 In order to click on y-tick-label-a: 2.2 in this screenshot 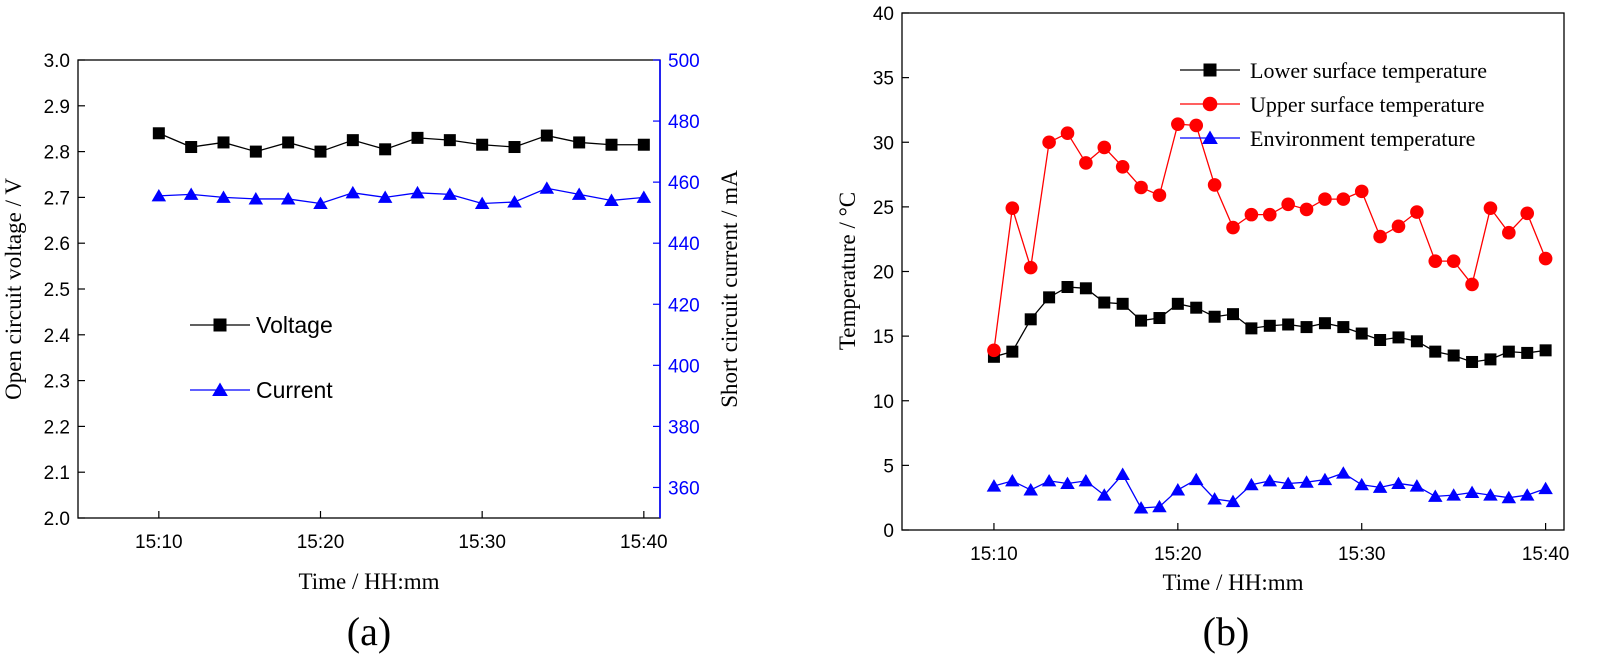, I will do `click(57, 427)`.